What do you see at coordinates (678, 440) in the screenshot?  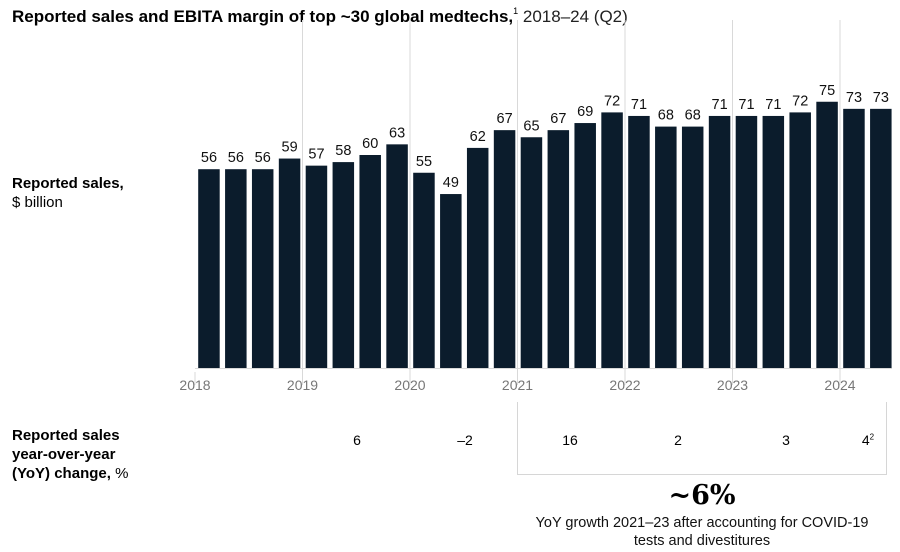 I see `yoy-value-2022: 2` at bounding box center [678, 440].